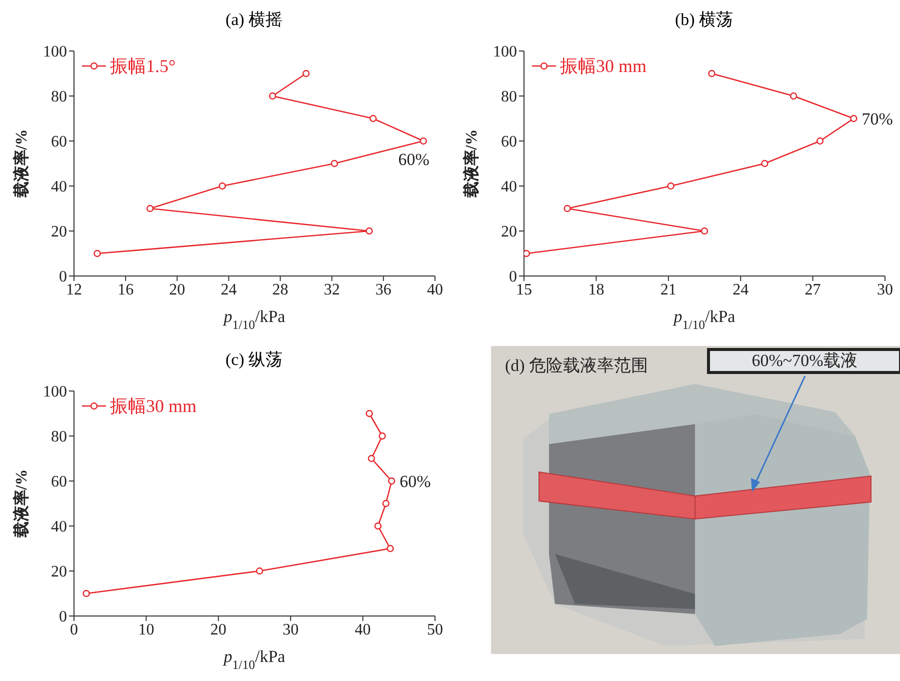 Image resolution: width=900 pixels, height=681 pixels. What do you see at coordinates (74, 289) in the screenshot?
I see `x-tick-label: 12` at bounding box center [74, 289].